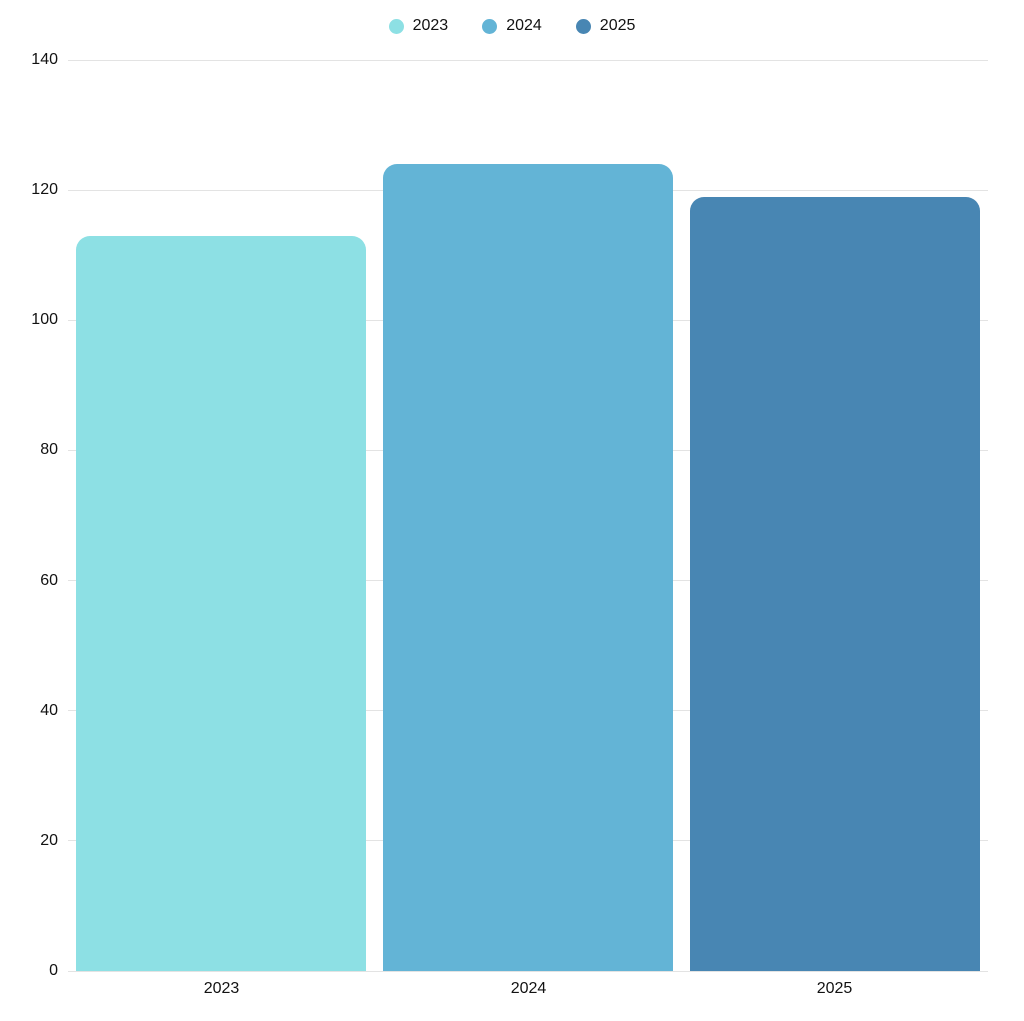 The image size is (1024, 1021). I want to click on x-tick-label-2025: 2025, so click(834, 988).